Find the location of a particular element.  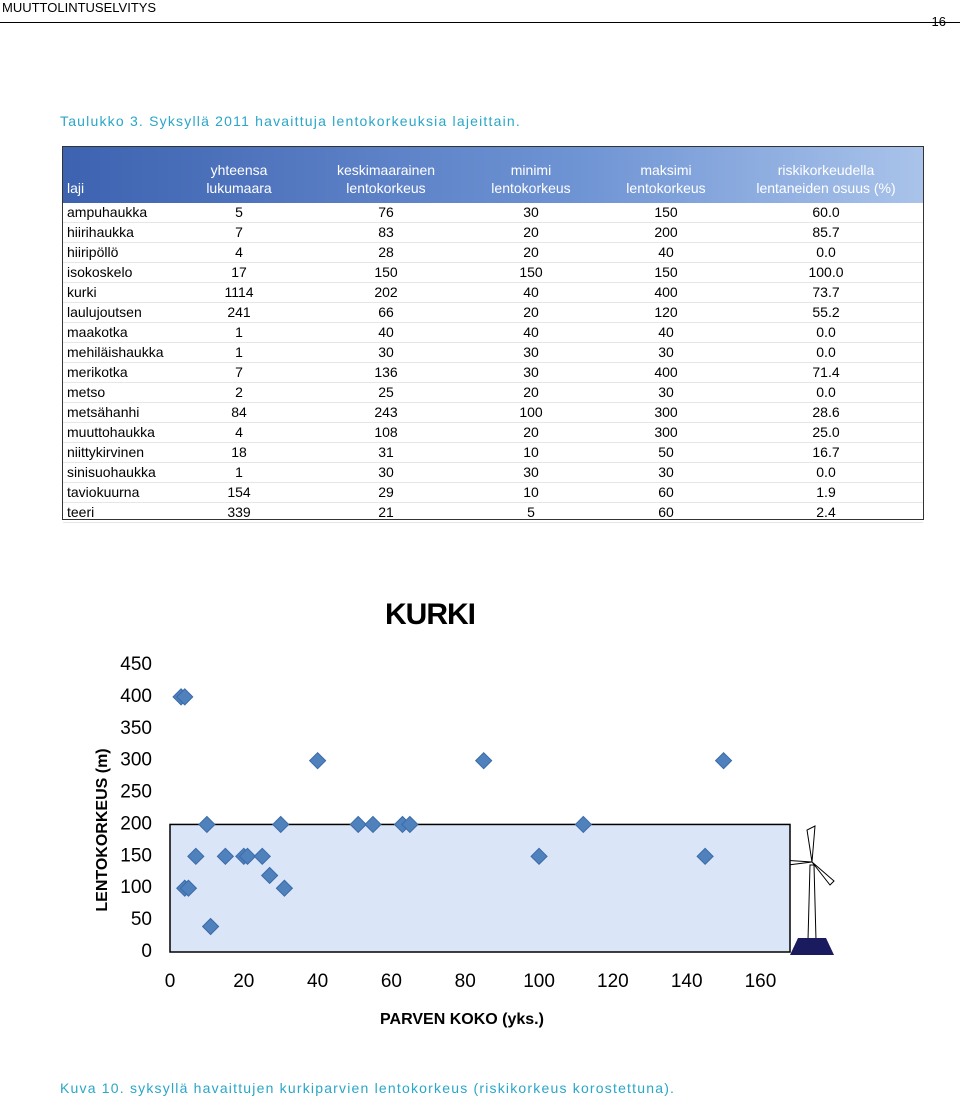

value-cell: 66 is located at coordinates (386, 312).